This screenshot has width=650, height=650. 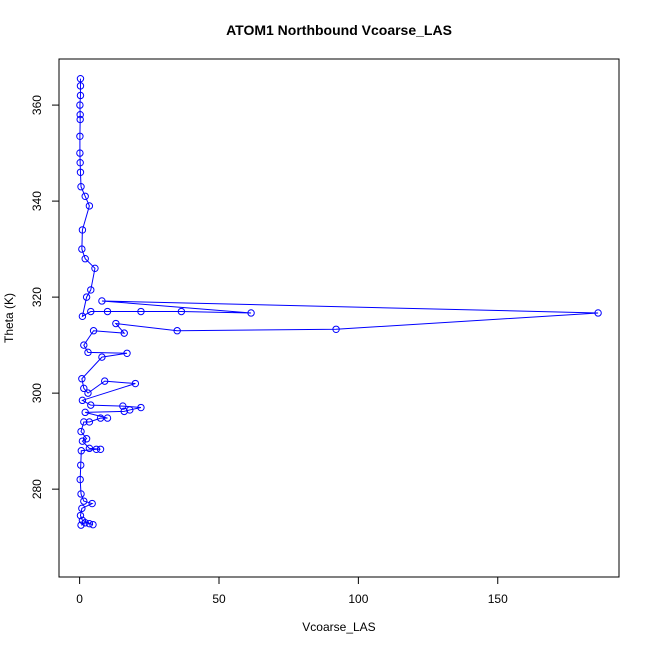 I want to click on x-tick-label: 100, so click(x=358, y=599).